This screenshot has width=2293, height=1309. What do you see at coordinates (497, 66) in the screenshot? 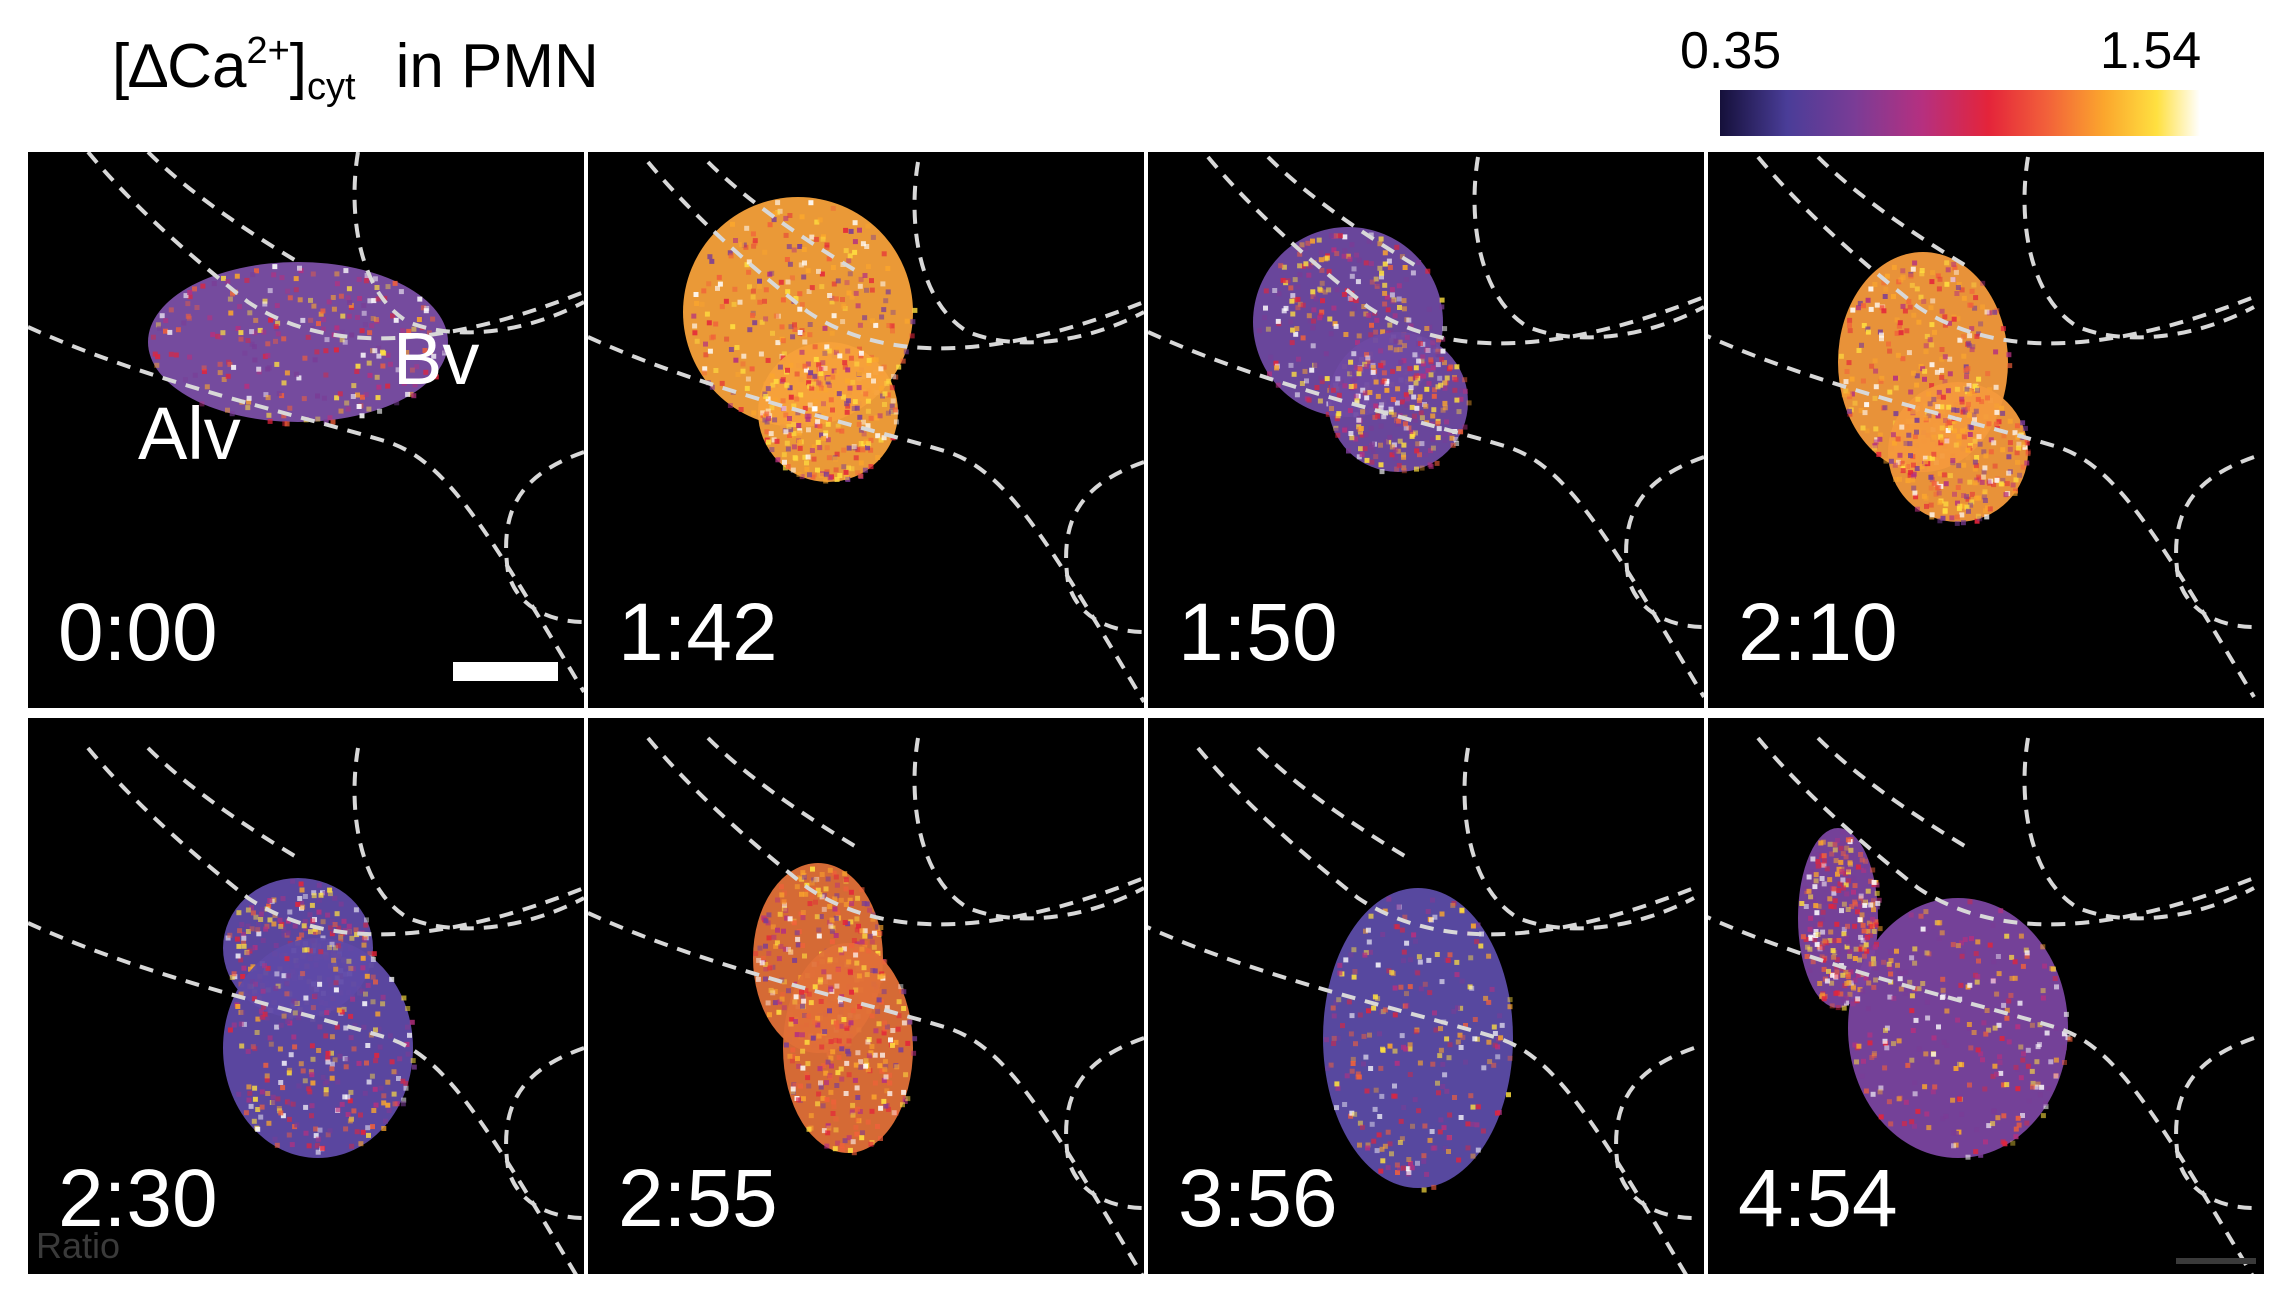
I see `title-suffix: in PMN` at bounding box center [497, 66].